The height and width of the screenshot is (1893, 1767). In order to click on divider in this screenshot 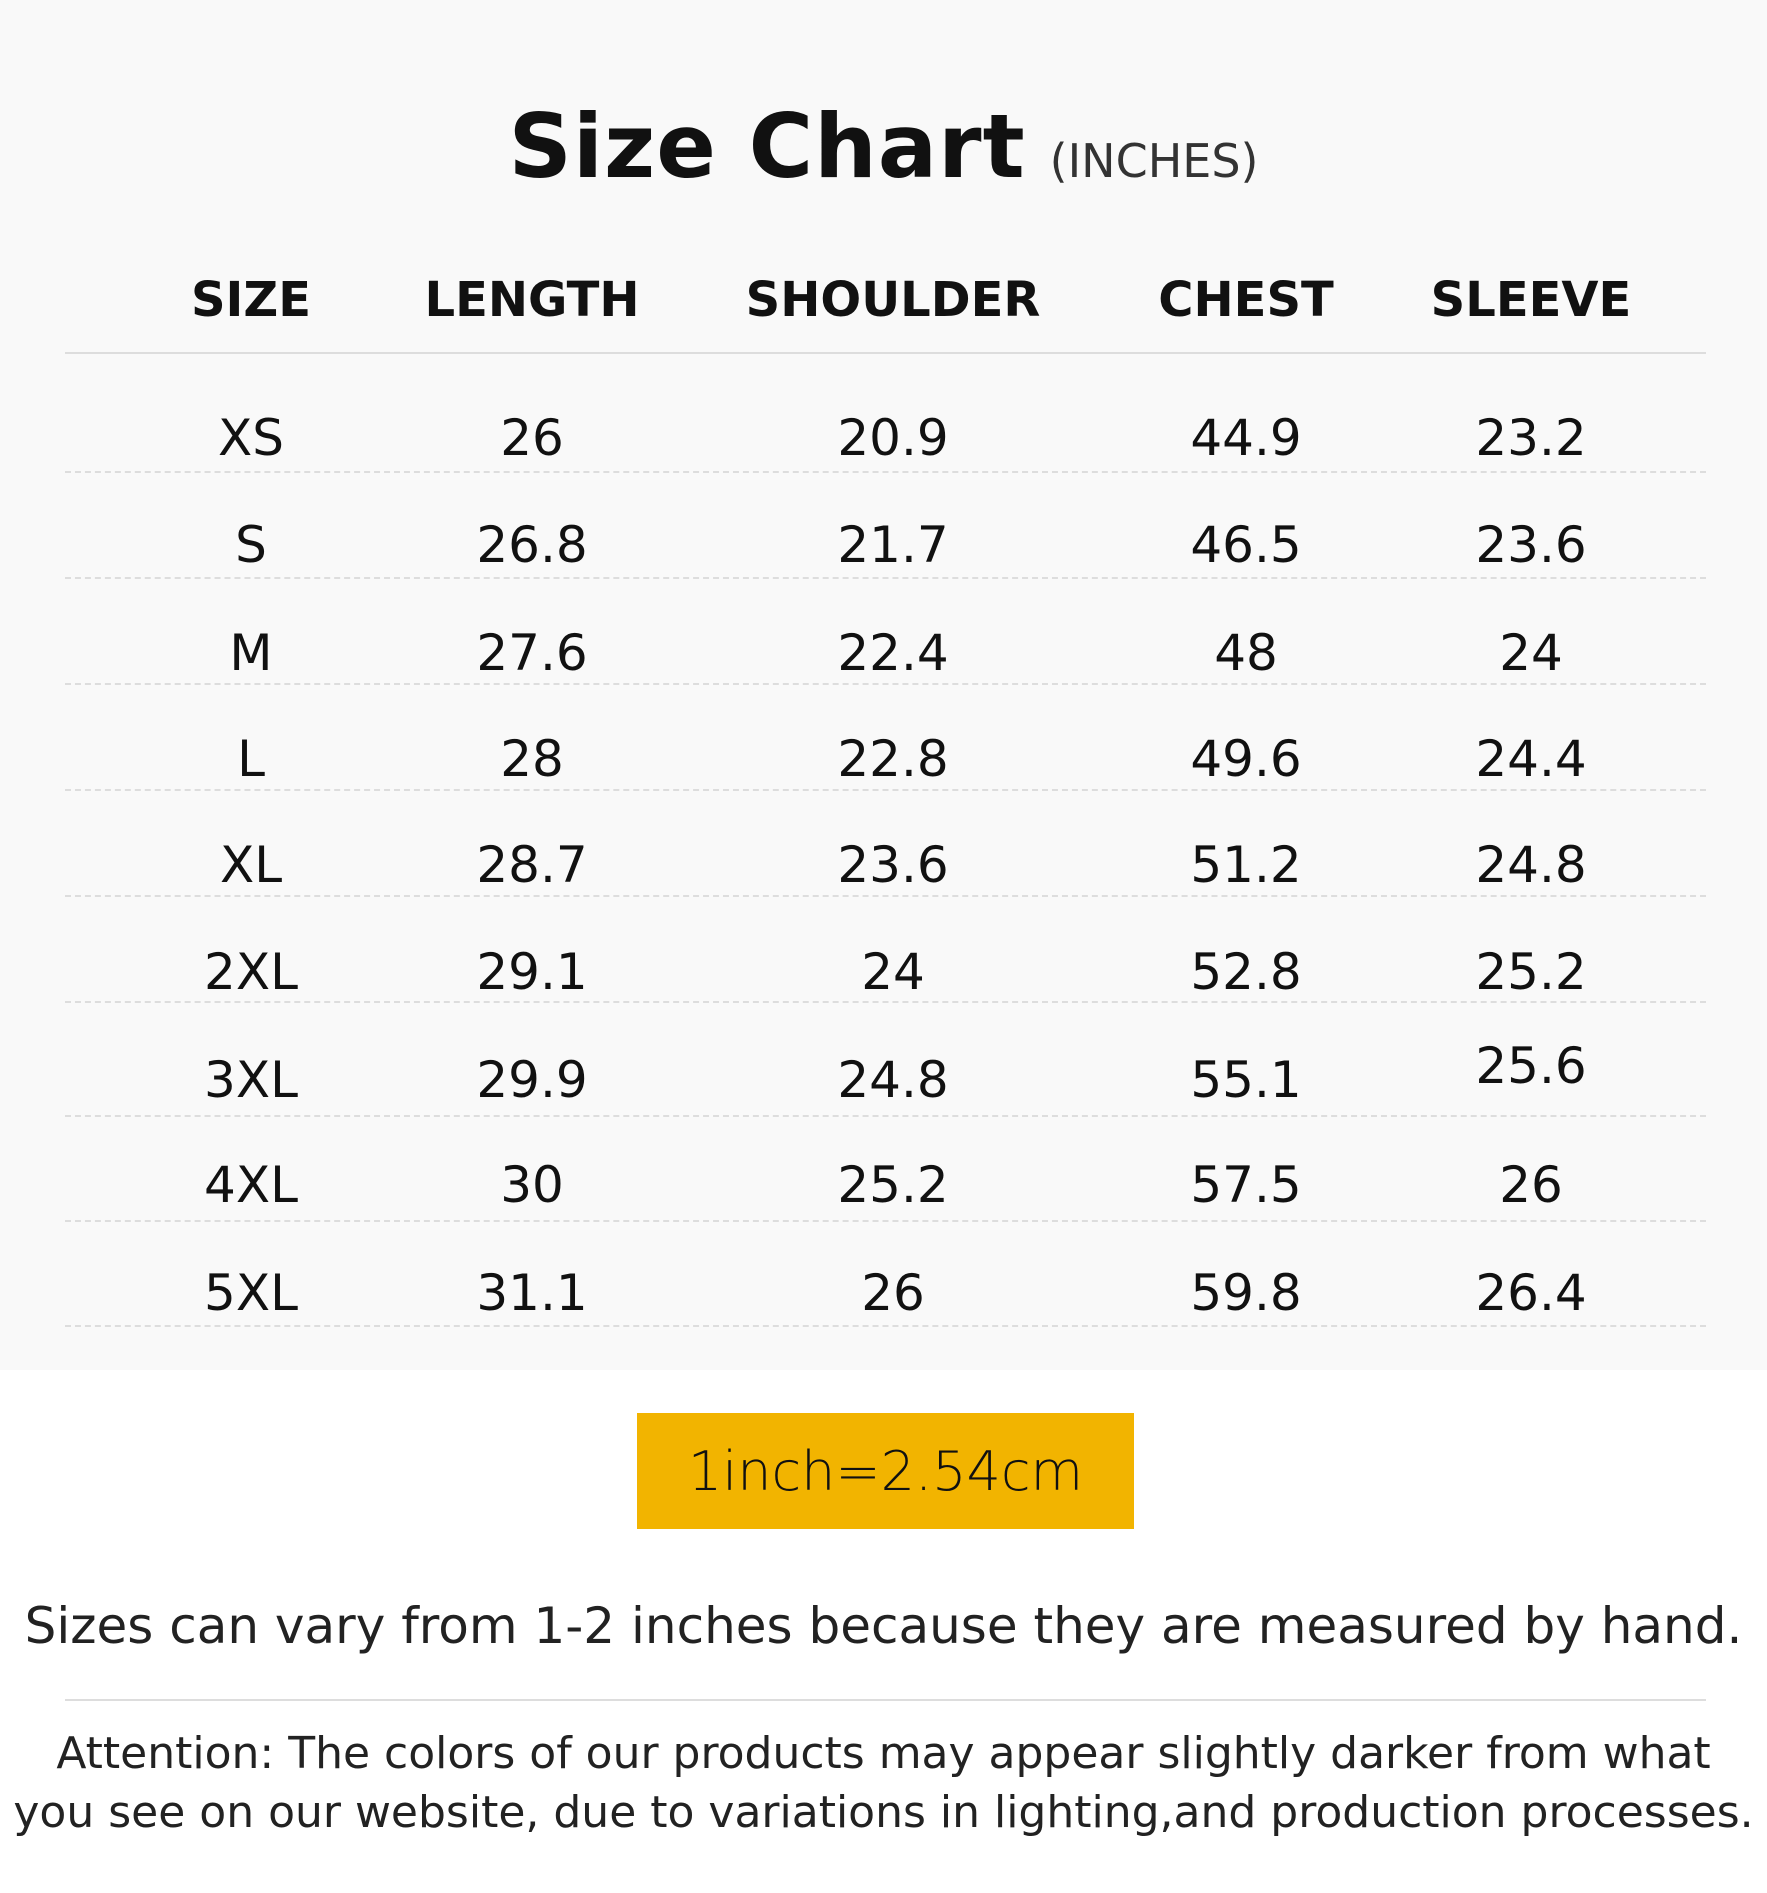, I will do `click(885, 1700)`.